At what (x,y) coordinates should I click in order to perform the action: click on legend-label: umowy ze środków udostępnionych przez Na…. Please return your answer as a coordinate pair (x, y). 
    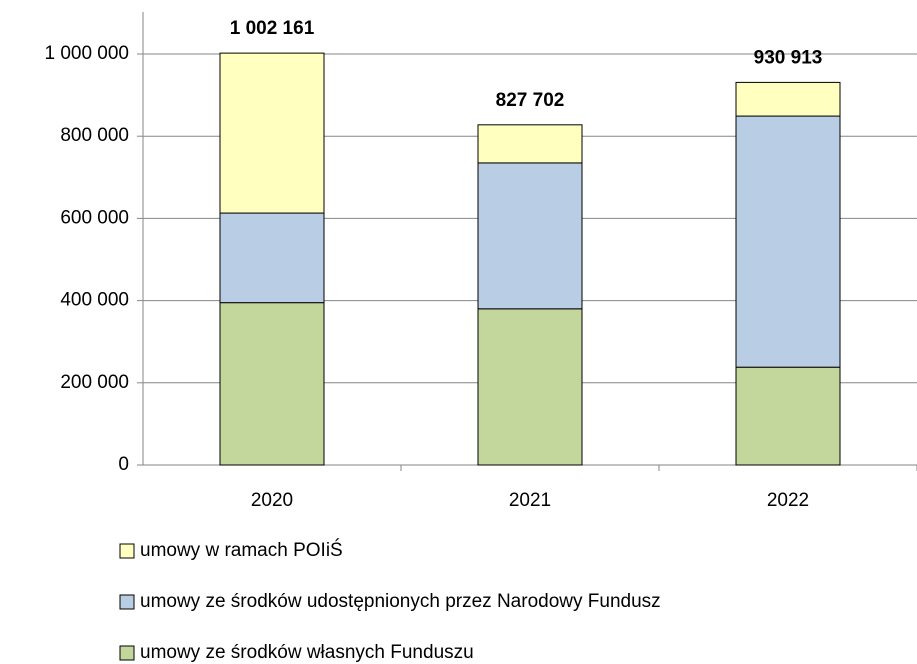
    Looking at the image, I should click on (400, 601).